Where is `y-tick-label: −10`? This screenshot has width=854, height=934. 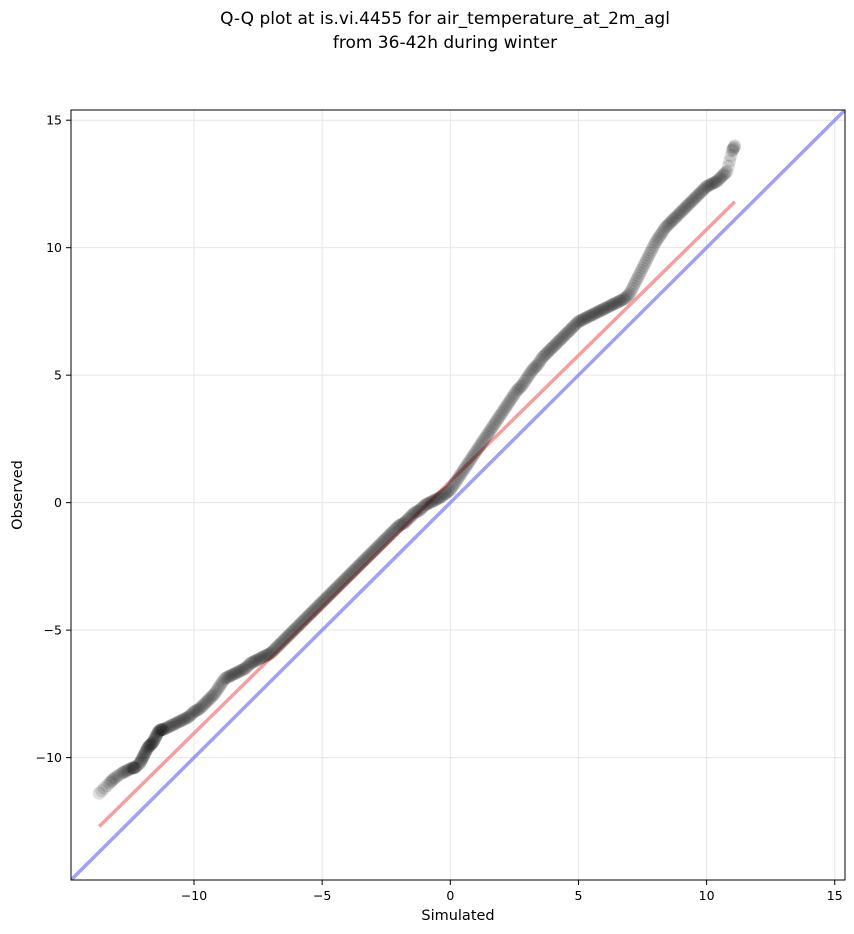
y-tick-label: −10 is located at coordinates (49, 757).